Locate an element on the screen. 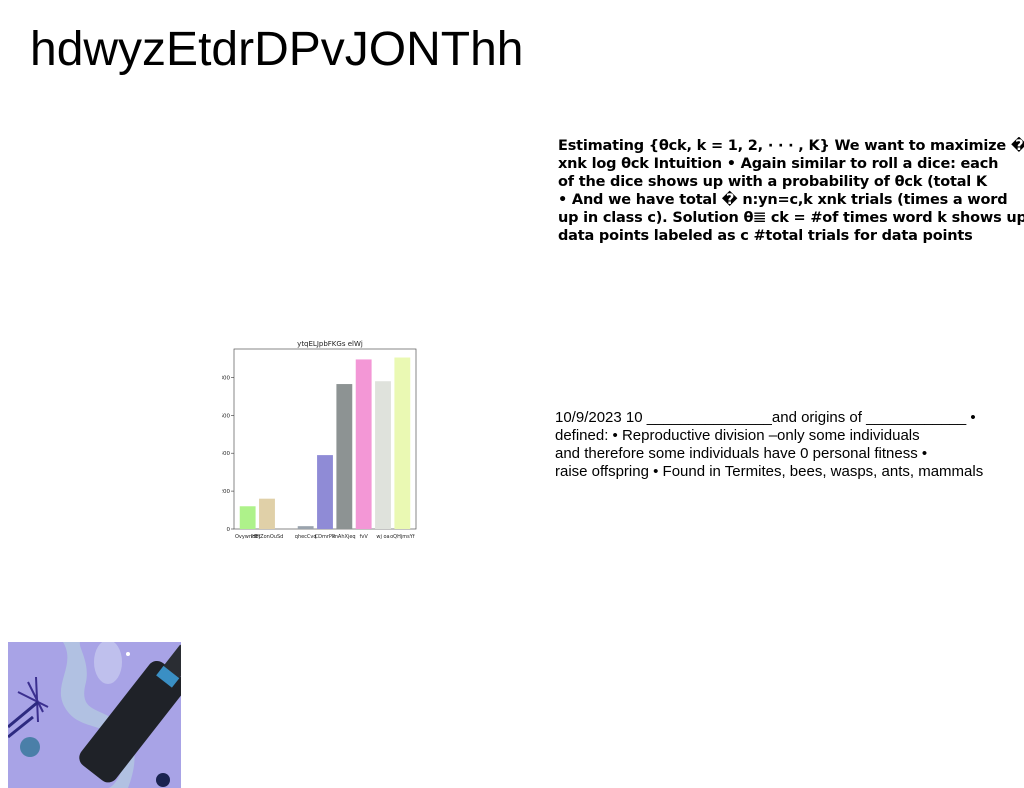 The width and height of the screenshot is (1024, 788). bottle-shape is located at coordinates (130, 721).